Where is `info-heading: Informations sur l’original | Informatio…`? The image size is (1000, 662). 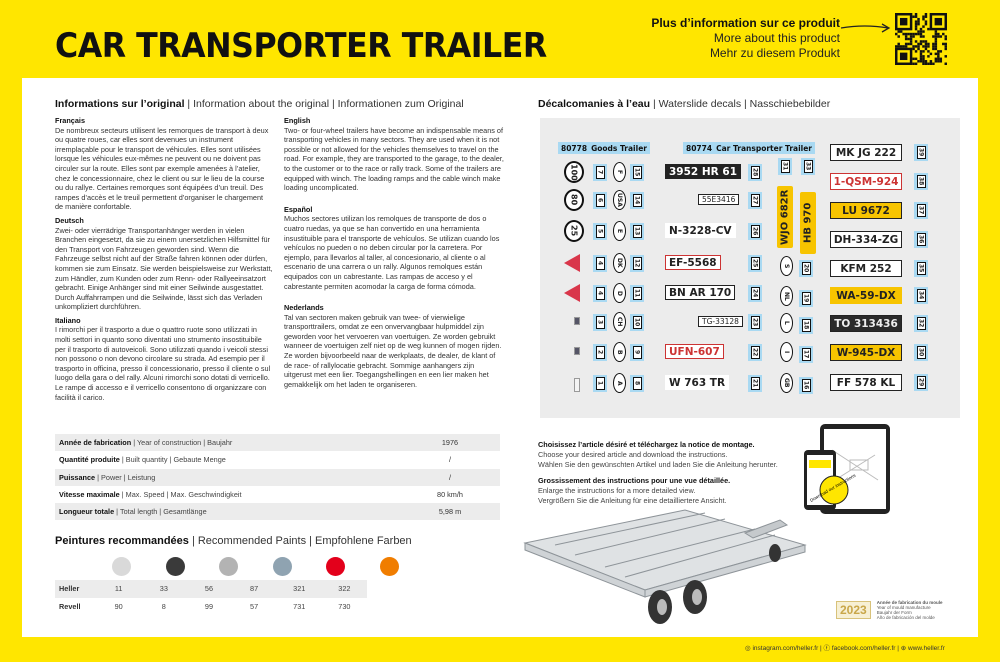 info-heading: Informations sur l’original | Informatio… is located at coordinates (259, 104).